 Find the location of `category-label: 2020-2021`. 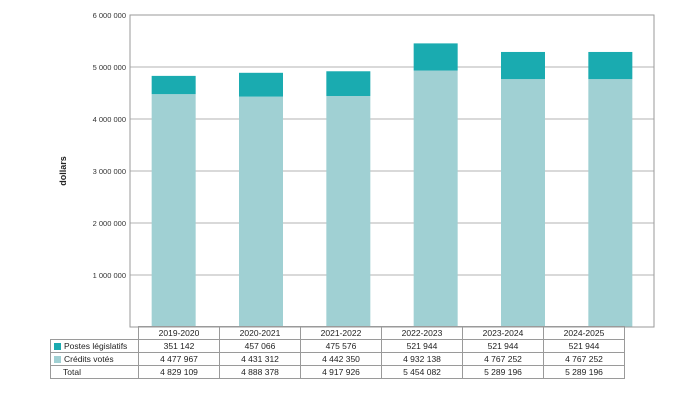

category-label: 2020-2021 is located at coordinates (260, 333).